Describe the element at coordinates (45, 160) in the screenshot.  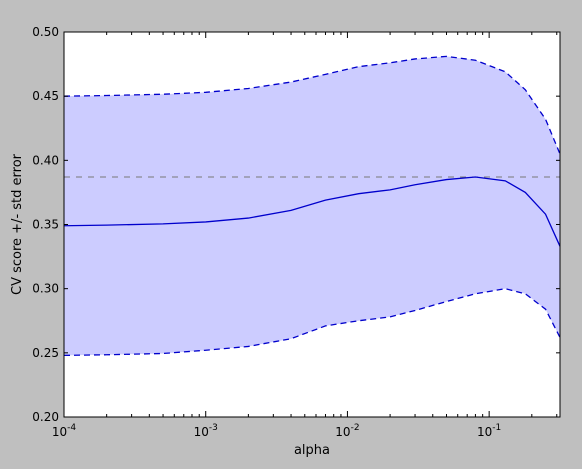
I see `y-tick-label: 0.40` at that location.